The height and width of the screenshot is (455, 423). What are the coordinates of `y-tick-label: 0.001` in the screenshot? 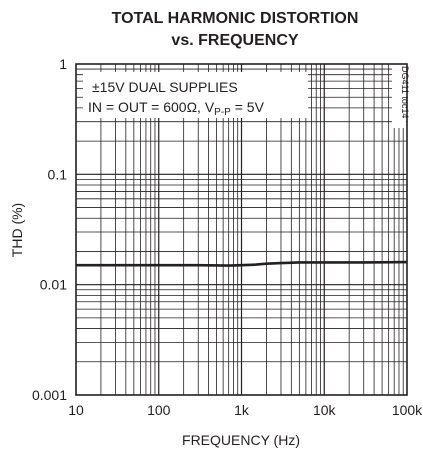 It's located at (49, 395).